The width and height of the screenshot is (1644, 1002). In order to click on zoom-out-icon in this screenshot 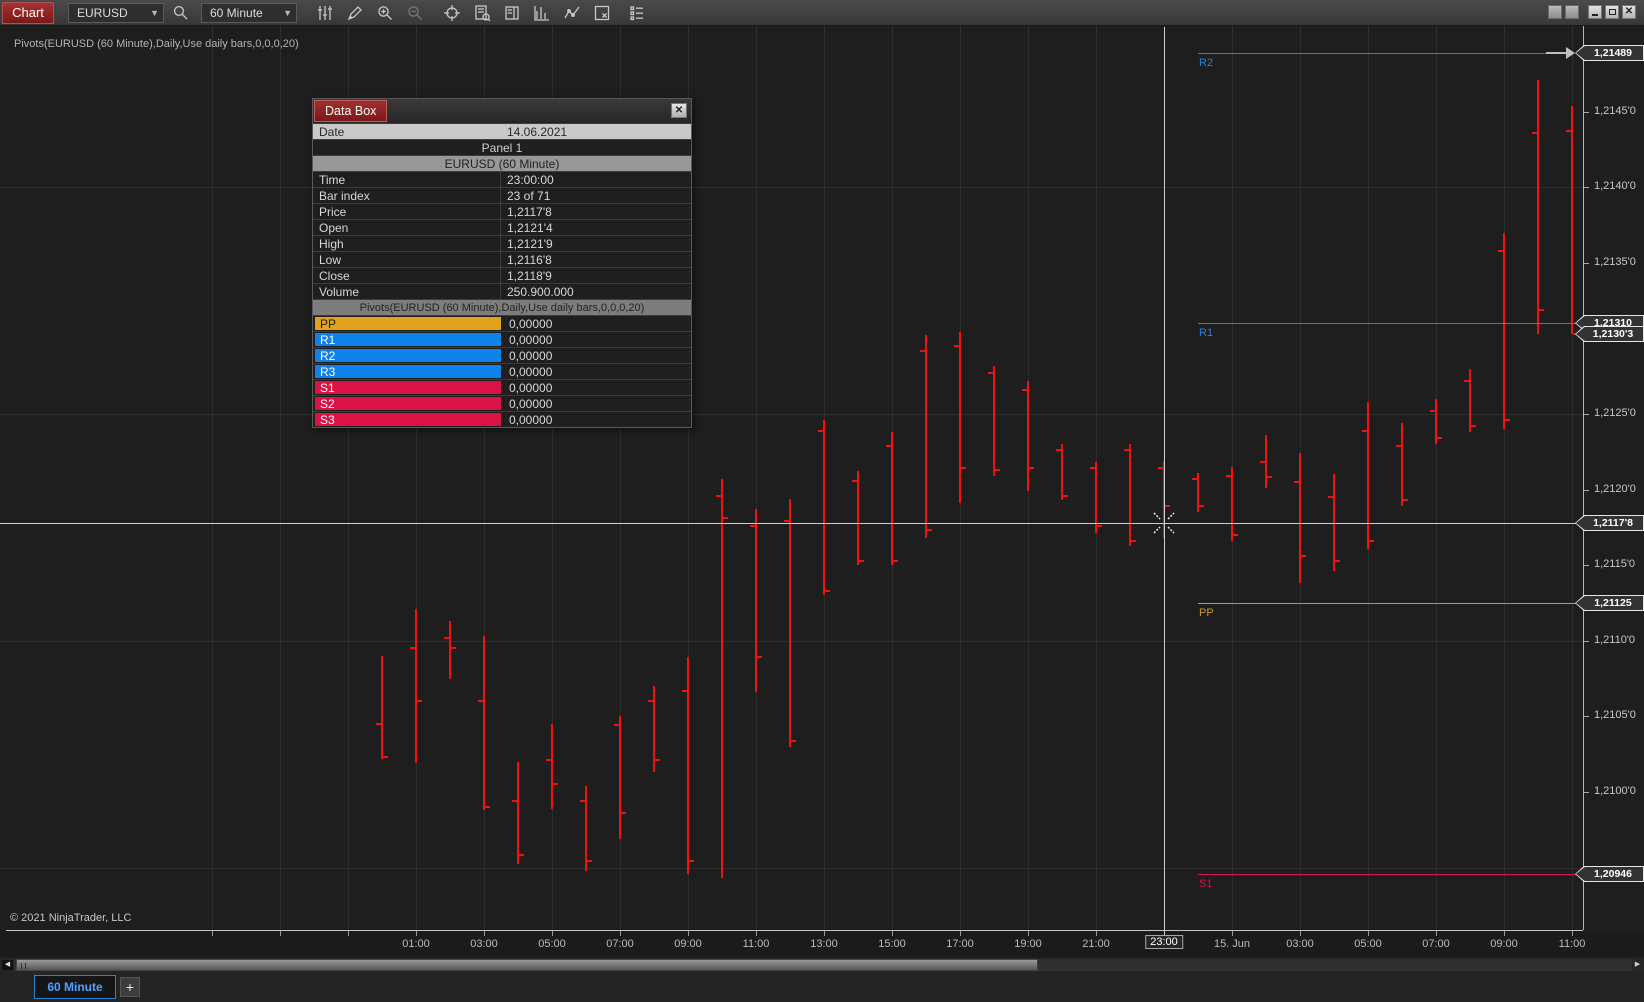, I will do `click(415, 13)`.